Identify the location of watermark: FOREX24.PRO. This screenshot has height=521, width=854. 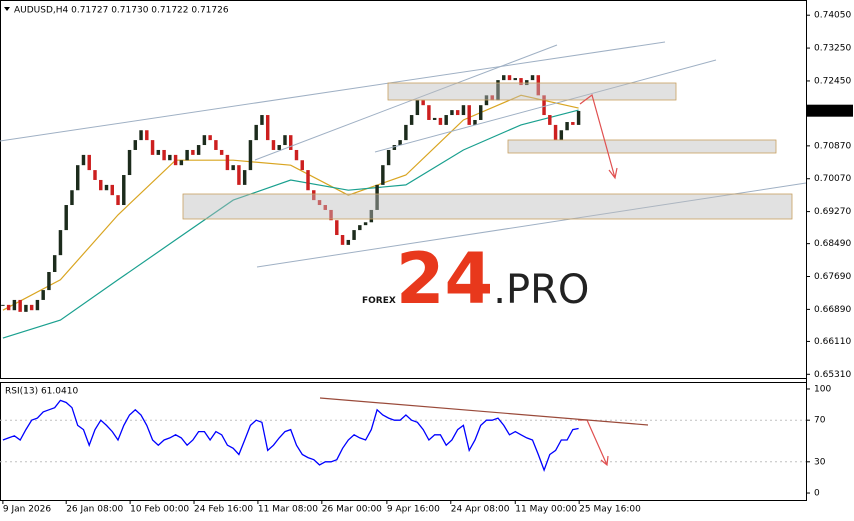
(475, 279).